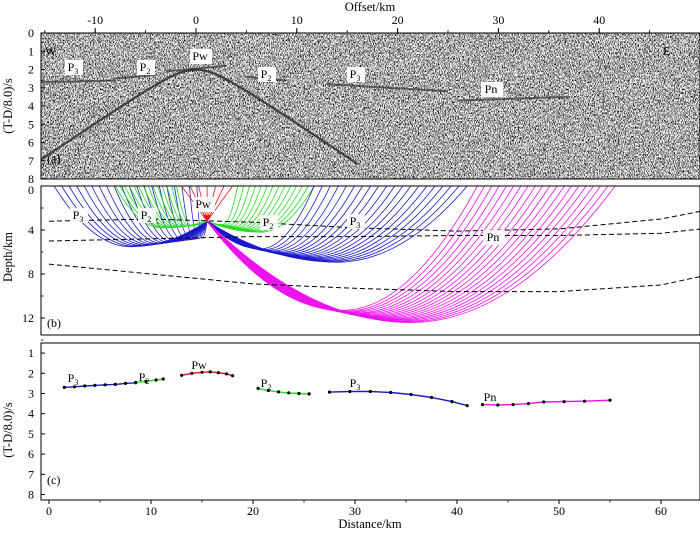 This screenshot has width=700, height=533. What do you see at coordinates (490, 397) in the screenshot?
I see `panel-c-phase-label: Pn` at bounding box center [490, 397].